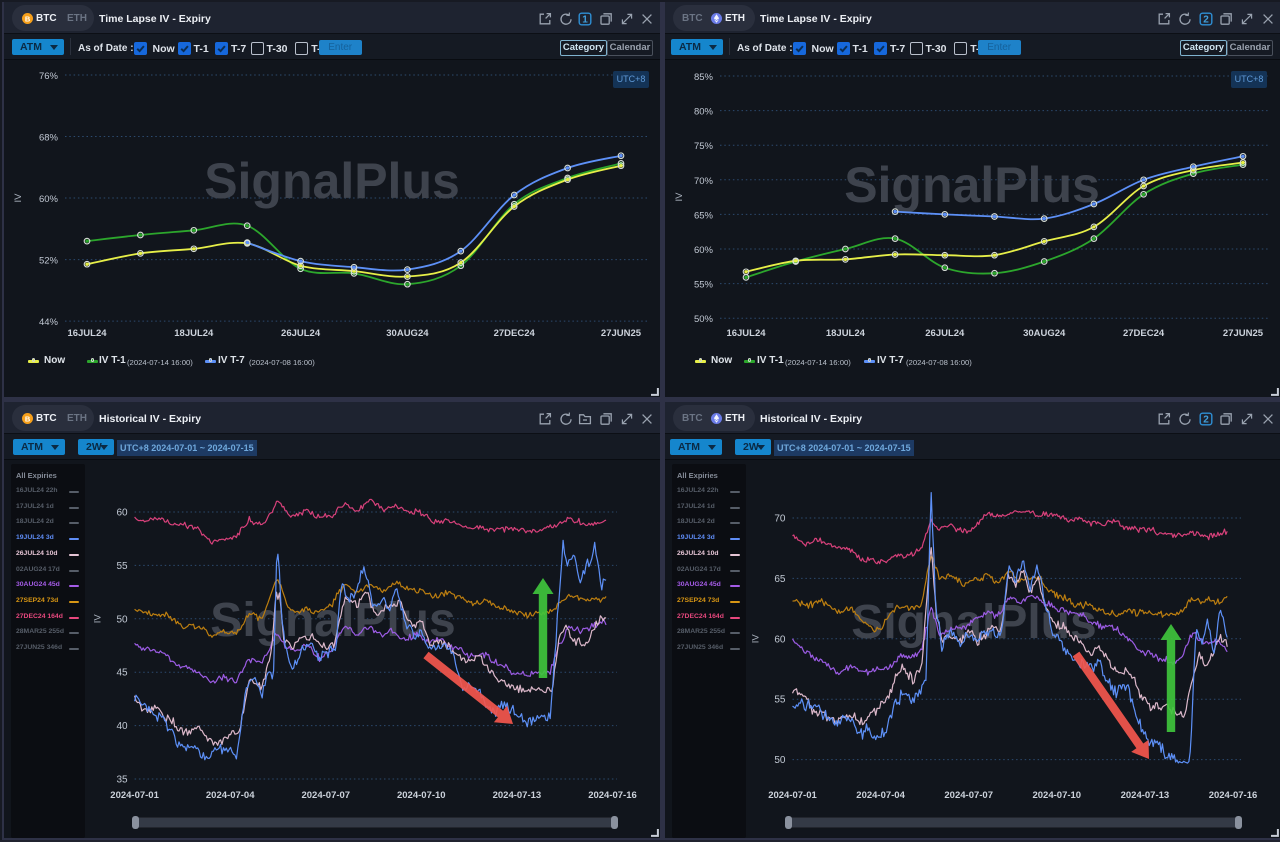 This screenshot has width=1280, height=842. Describe the element at coordinates (122, 726) in the screenshot. I see `svg-text: 40` at that location.